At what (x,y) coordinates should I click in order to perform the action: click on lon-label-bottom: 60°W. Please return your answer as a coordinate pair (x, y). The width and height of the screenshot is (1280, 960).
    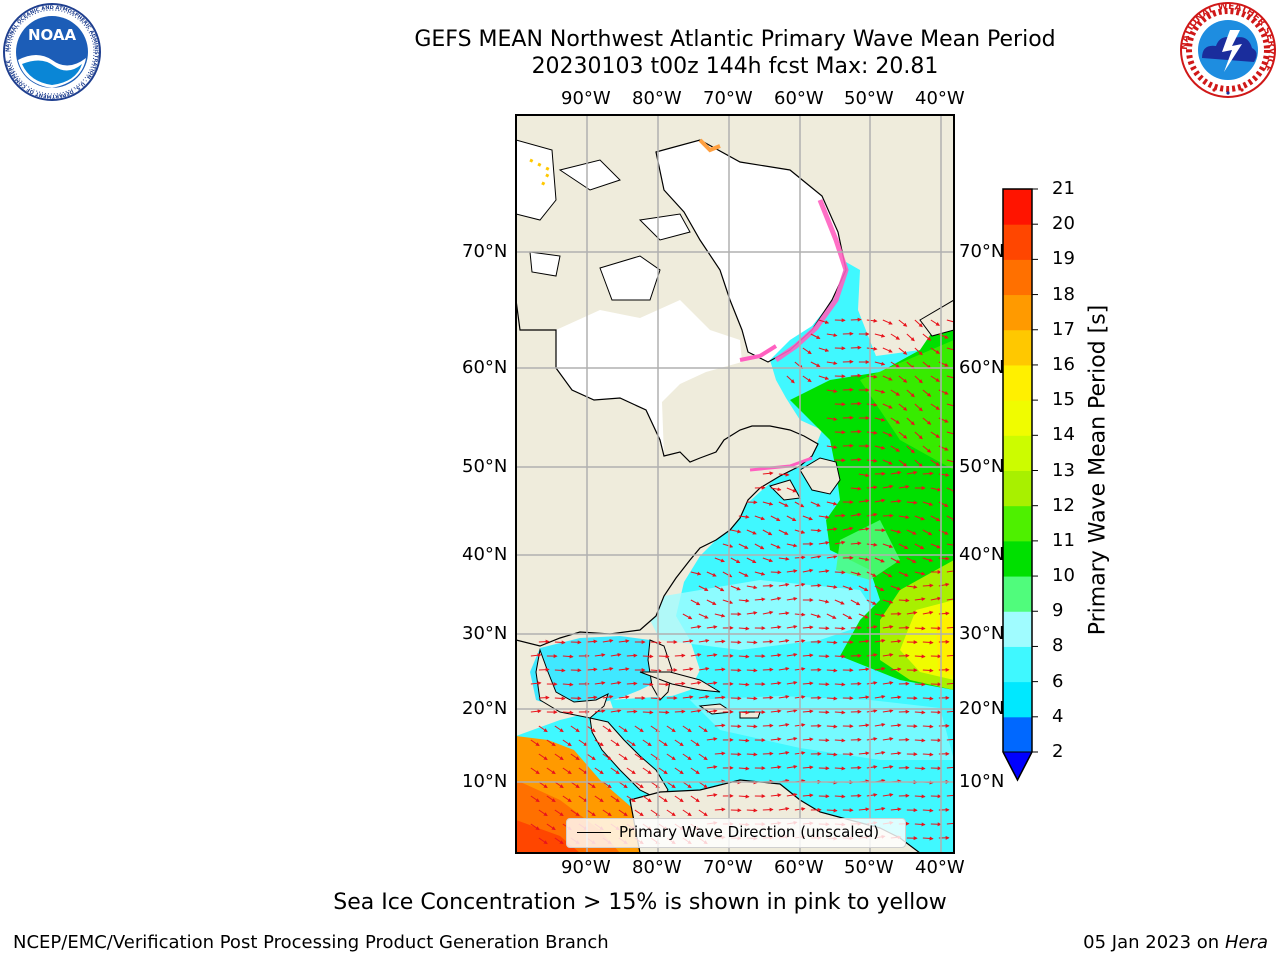
    Looking at the image, I should click on (799, 867).